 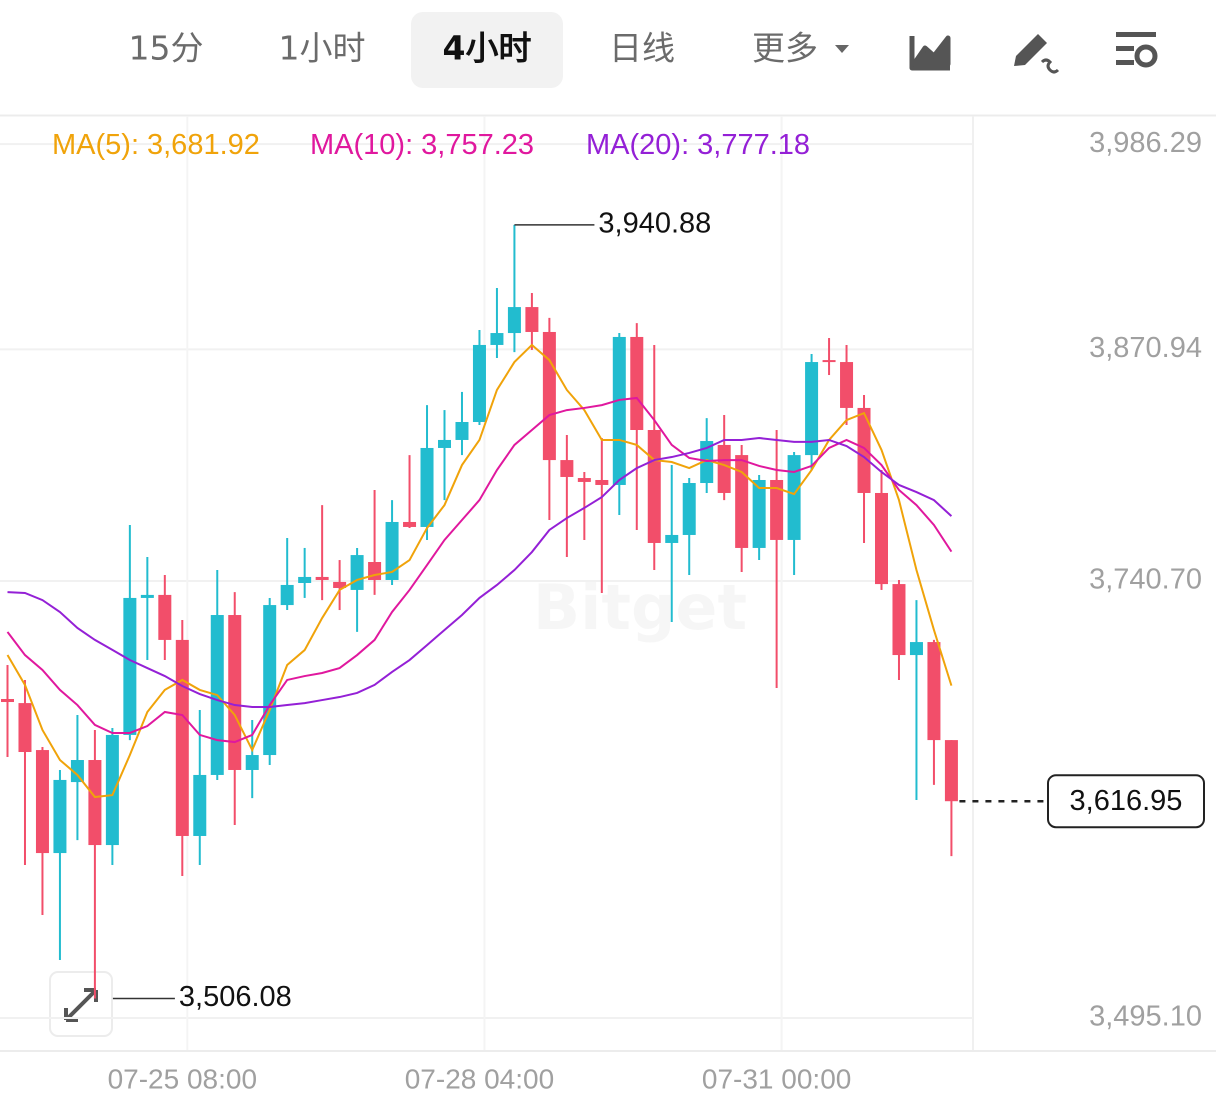 I want to click on timeframe-tab: 1小时, so click(x=322, y=48).